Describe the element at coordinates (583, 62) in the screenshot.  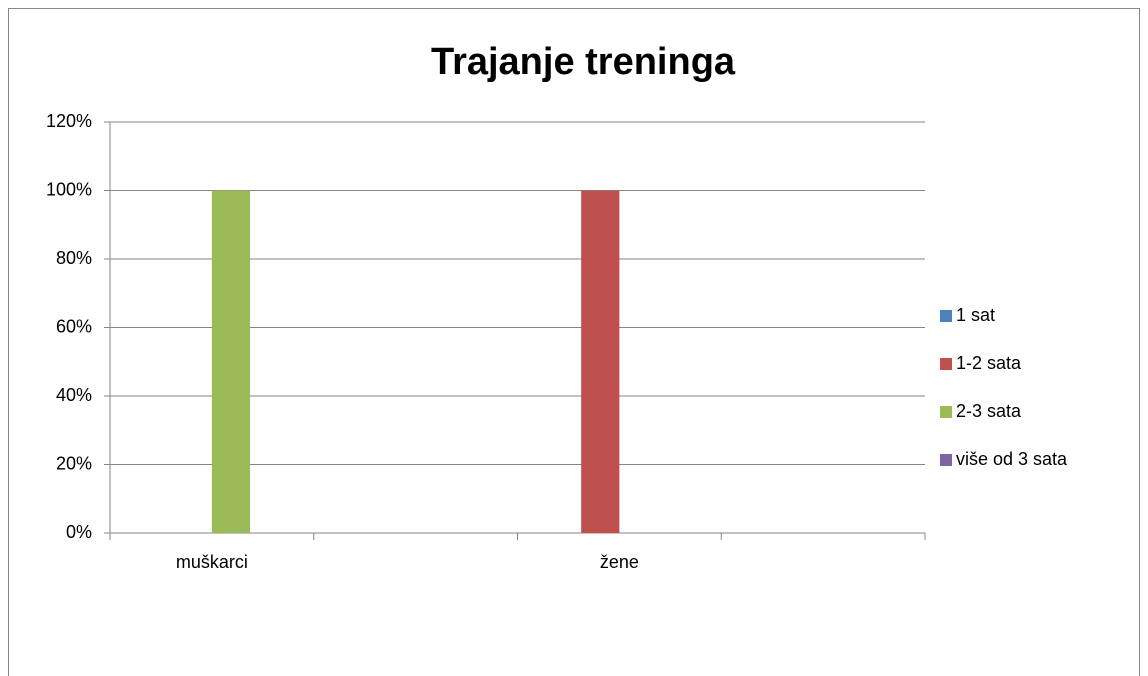
I see `chart-title: Trajanje treninga` at that location.